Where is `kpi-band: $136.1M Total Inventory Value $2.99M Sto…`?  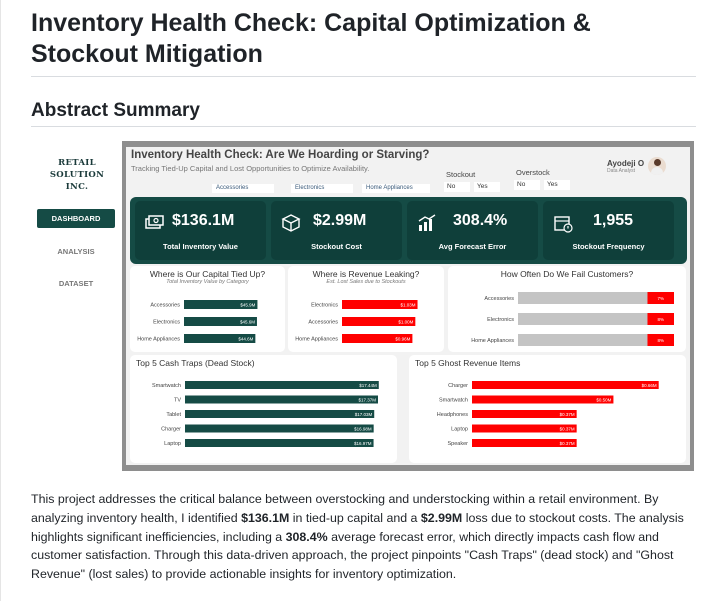 kpi-band: $136.1M Total Inventory Value $2.99M Sto… is located at coordinates (408, 230).